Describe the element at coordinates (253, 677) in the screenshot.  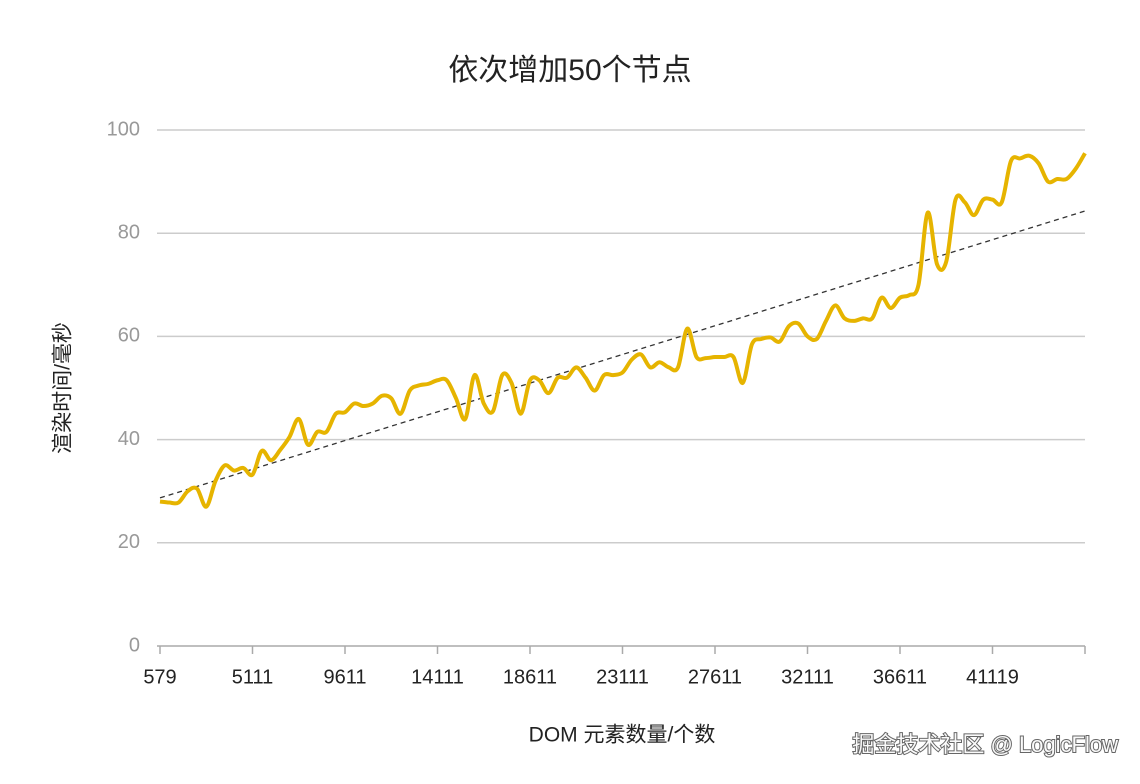
I see `x-tick-label: 5111` at that location.